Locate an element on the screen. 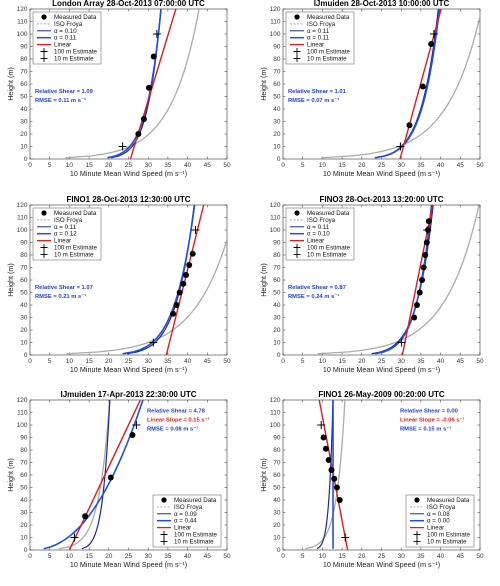 This screenshot has width=500, height=586. legend-label: α = 0.09 is located at coordinates (185, 514).